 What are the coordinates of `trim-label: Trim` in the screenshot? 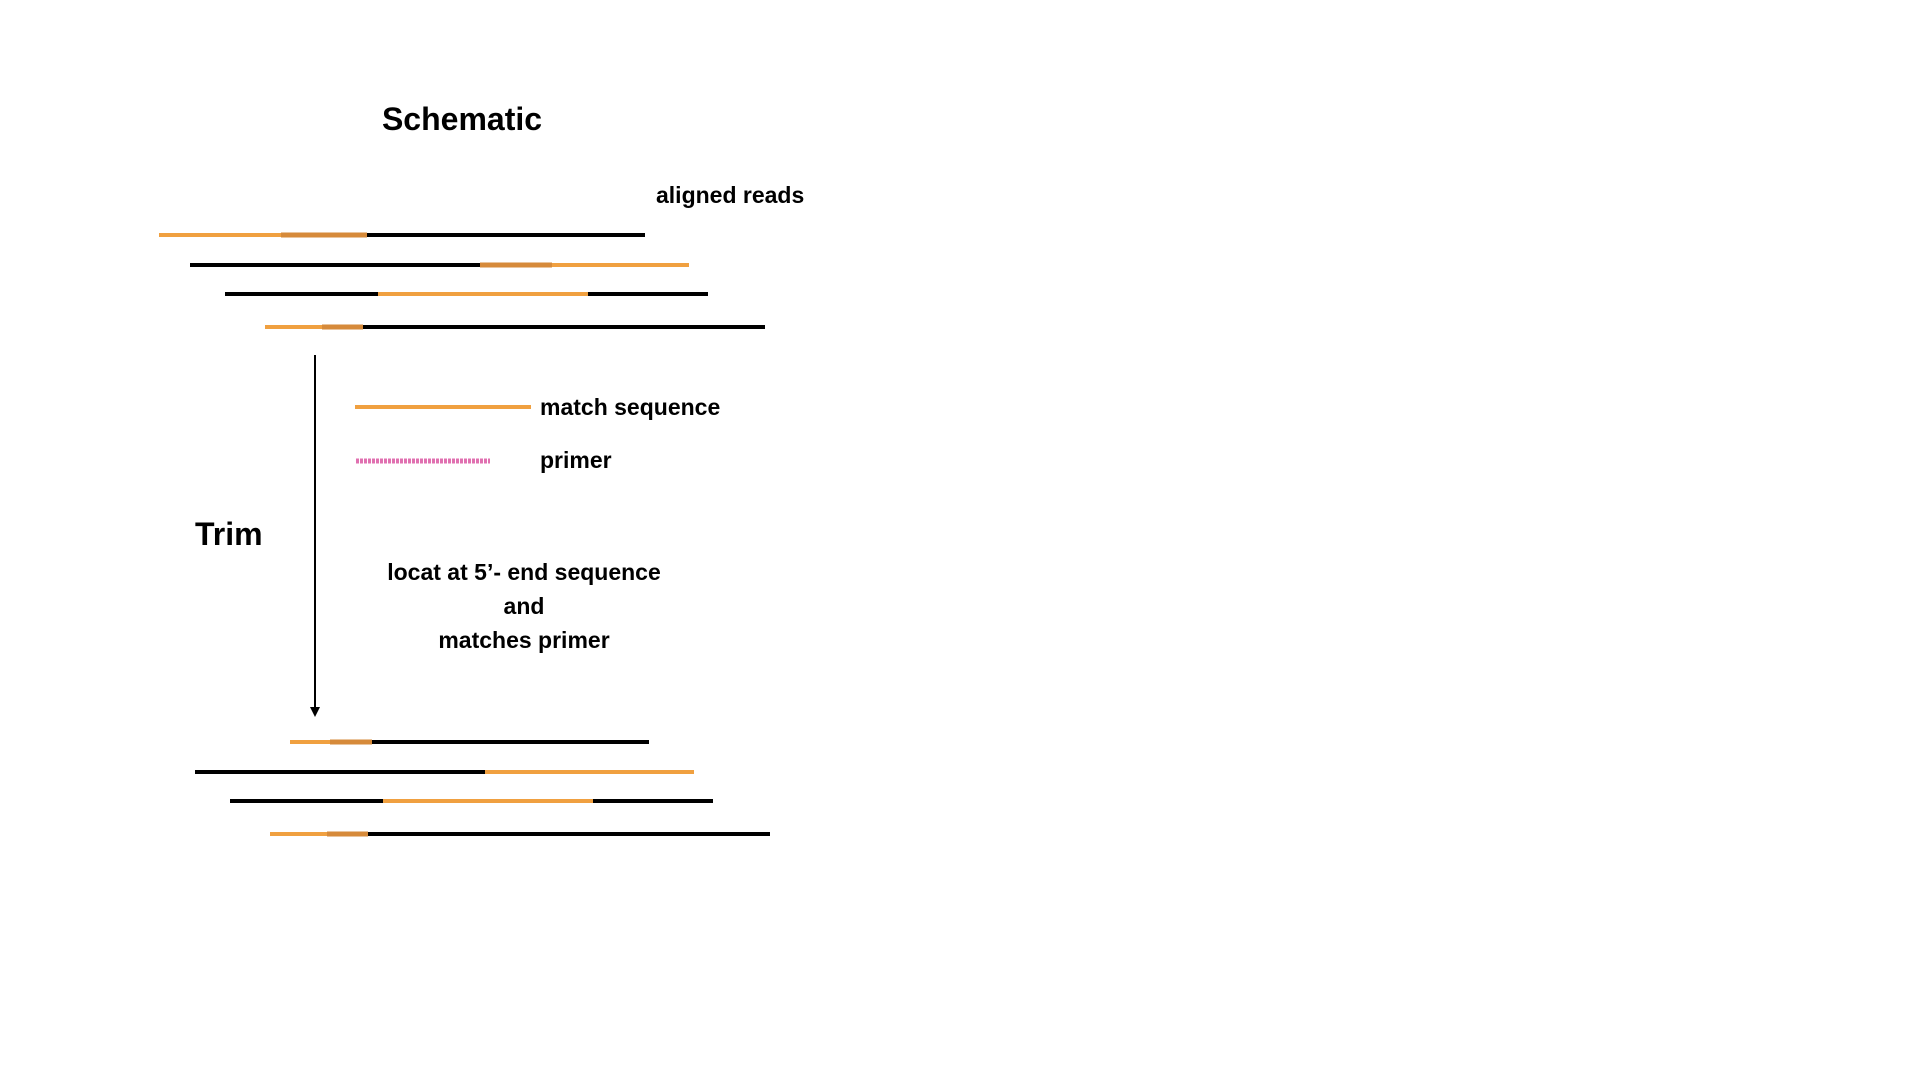 It's located at (229, 534).